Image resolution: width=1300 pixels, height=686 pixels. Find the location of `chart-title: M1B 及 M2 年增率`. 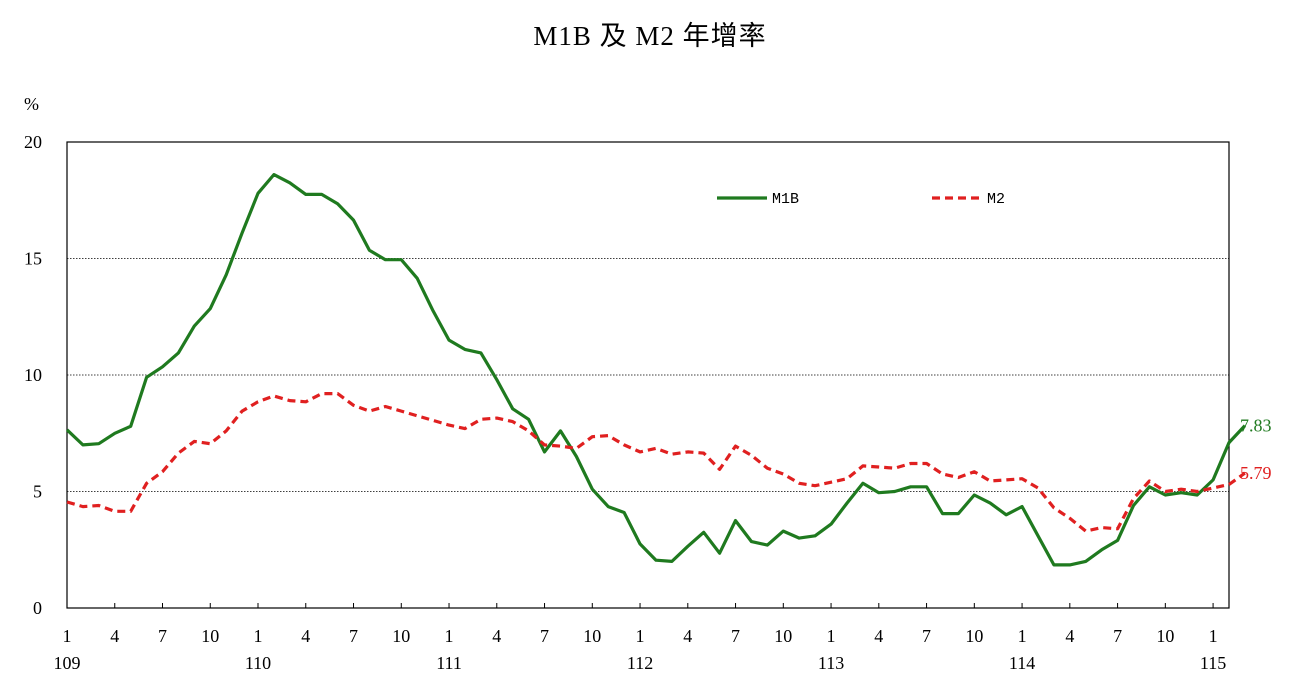

chart-title: M1B 及 M2 年增率 is located at coordinates (650, 36).